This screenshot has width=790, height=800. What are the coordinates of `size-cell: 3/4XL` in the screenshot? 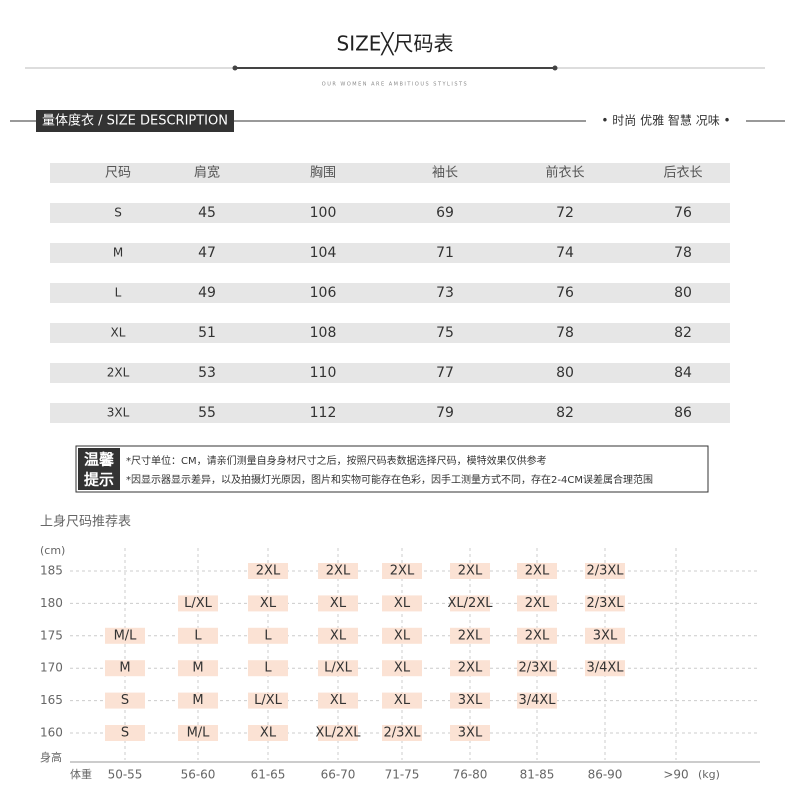 It's located at (605, 668).